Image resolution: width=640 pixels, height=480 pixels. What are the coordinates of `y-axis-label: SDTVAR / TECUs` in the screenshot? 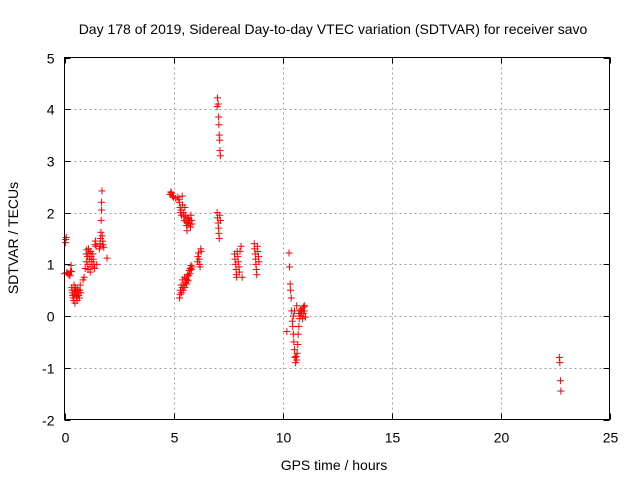 It's located at (13, 238).